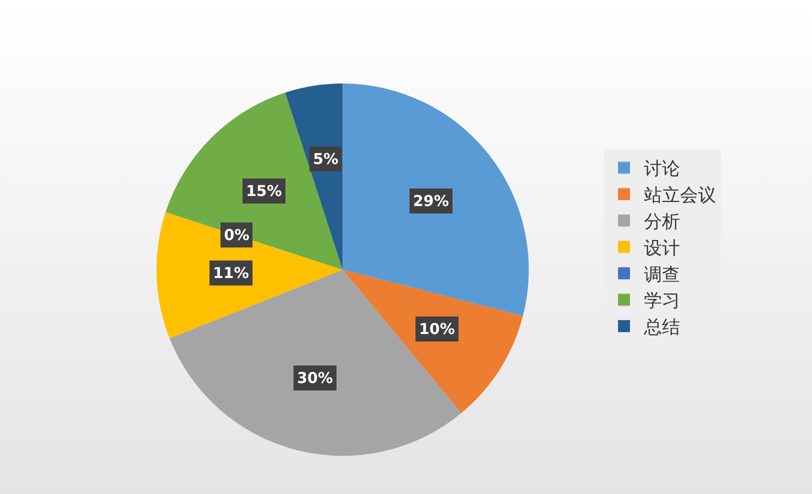 Image resolution: width=812 pixels, height=494 pixels. Describe the element at coordinates (325, 159) in the screenshot. I see `data-label: 5%` at that location.